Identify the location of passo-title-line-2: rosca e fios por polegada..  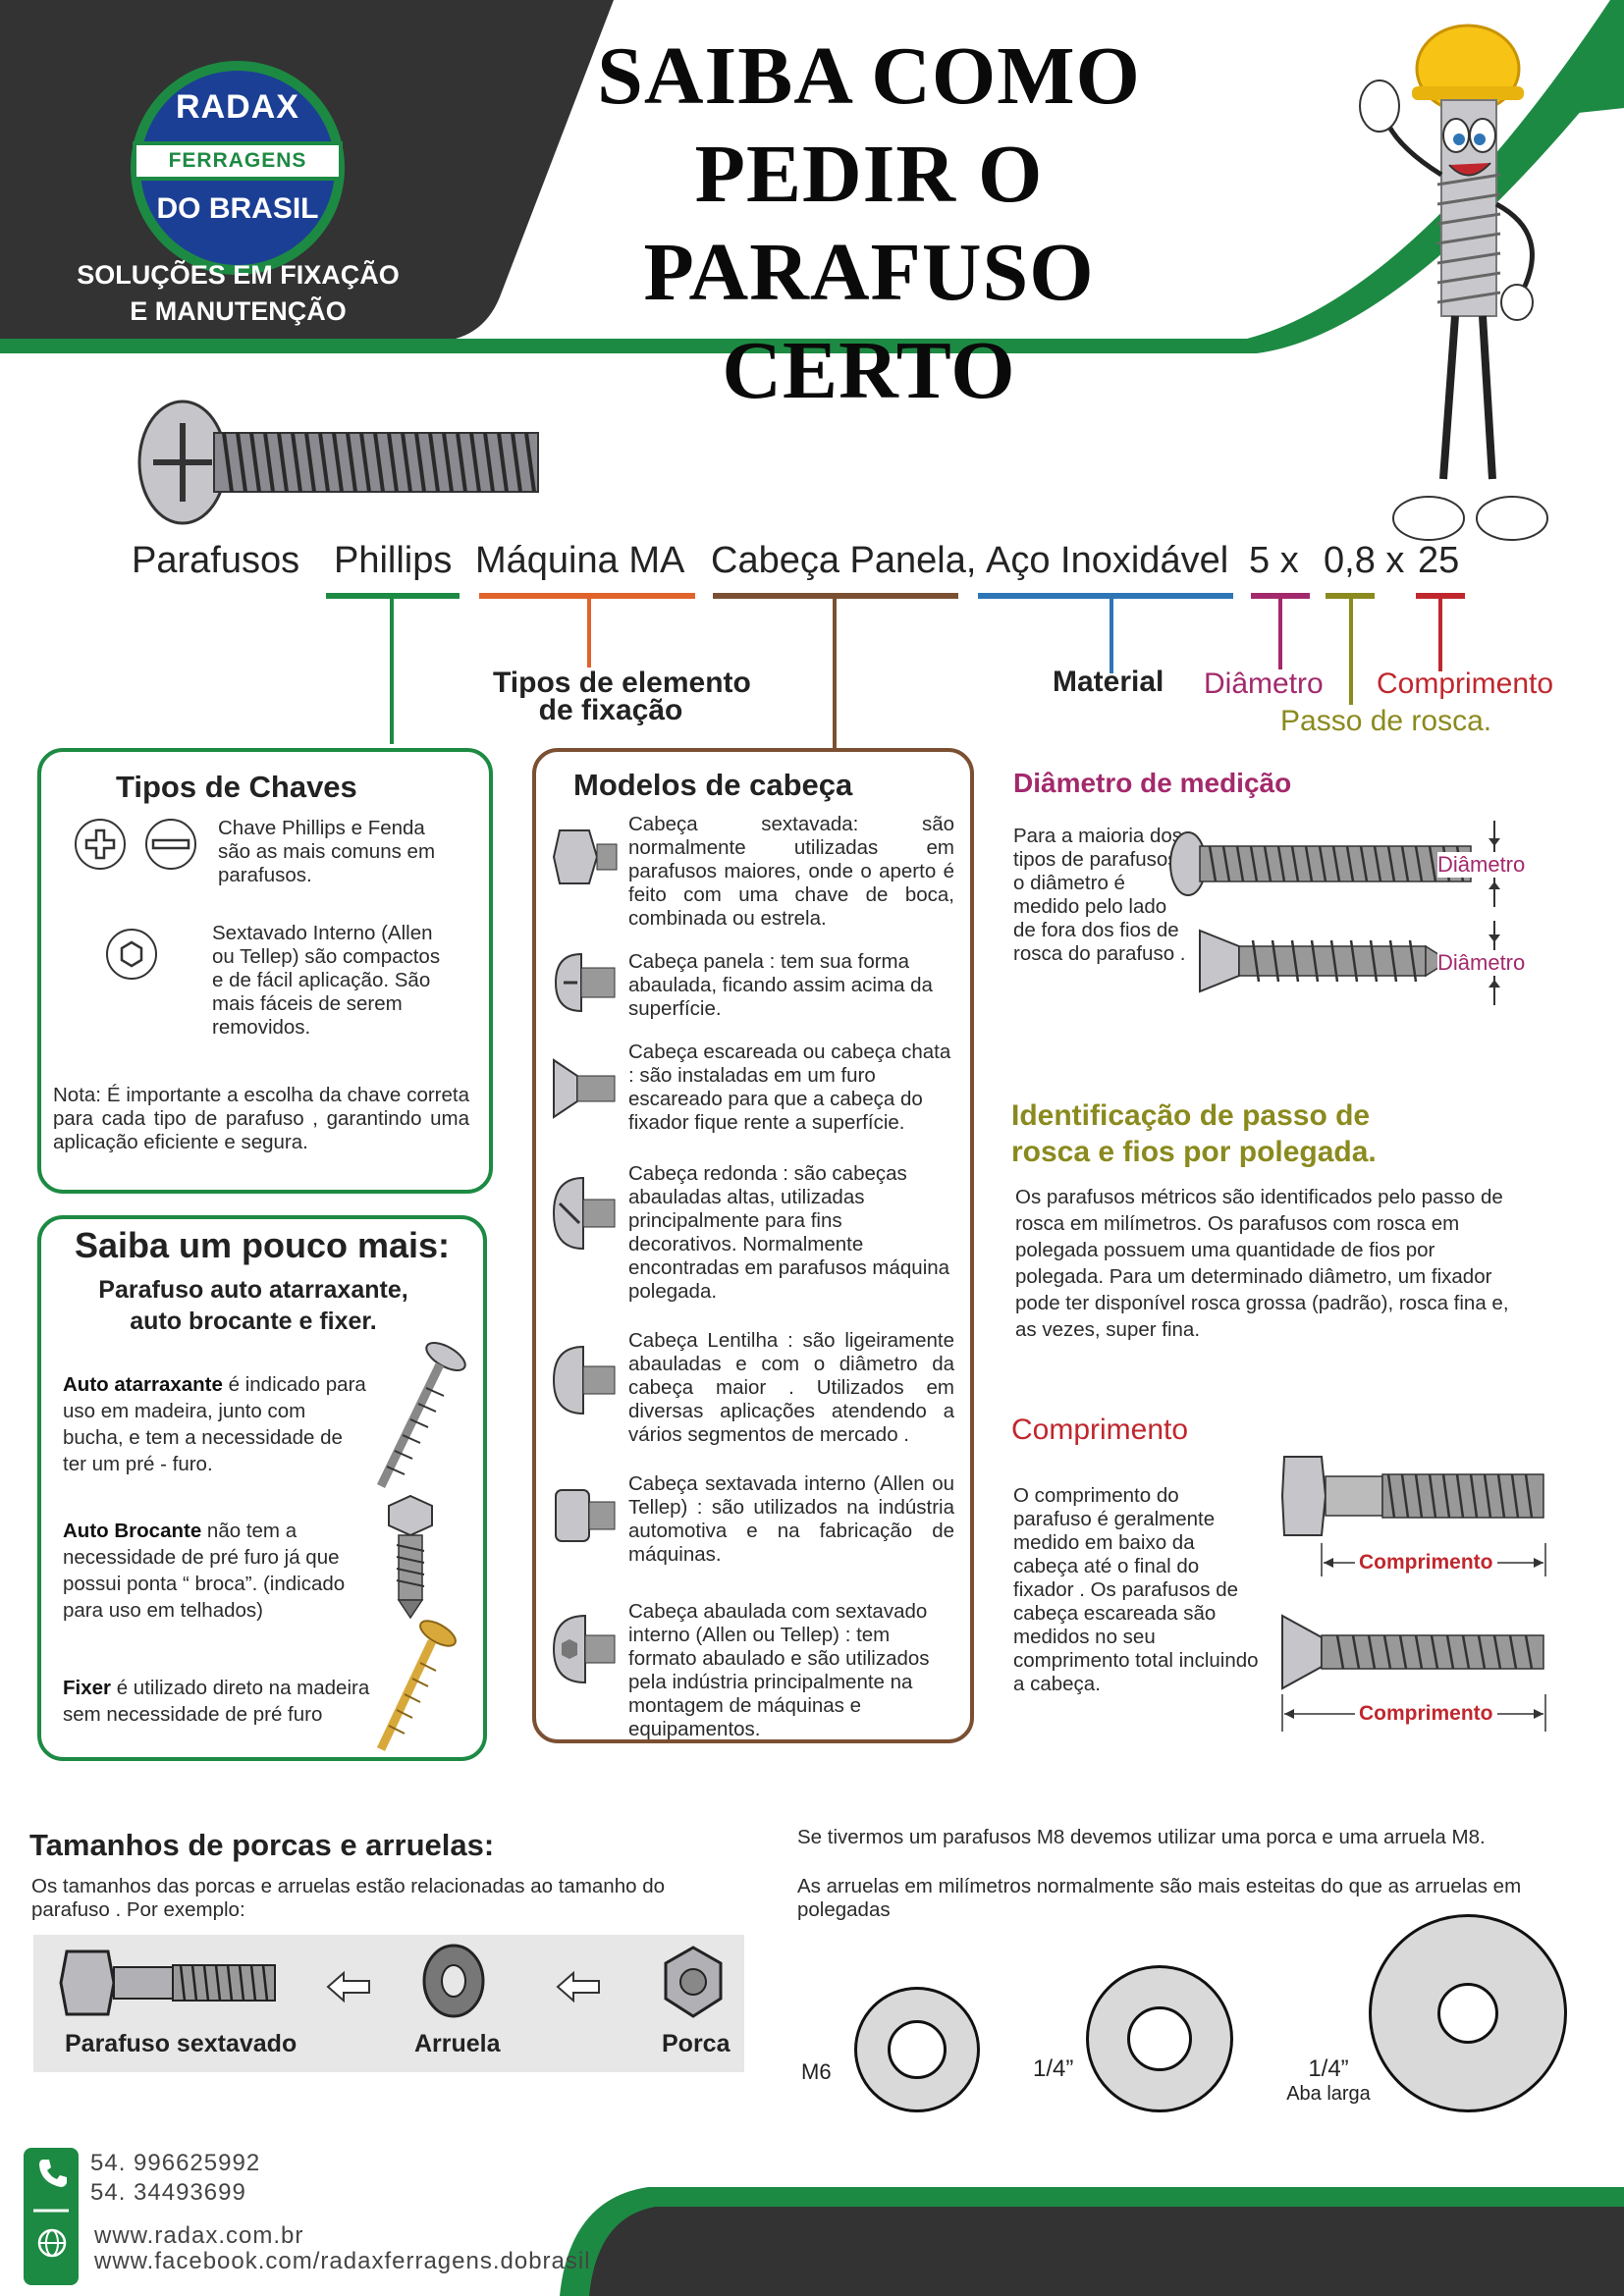
(1194, 1152).